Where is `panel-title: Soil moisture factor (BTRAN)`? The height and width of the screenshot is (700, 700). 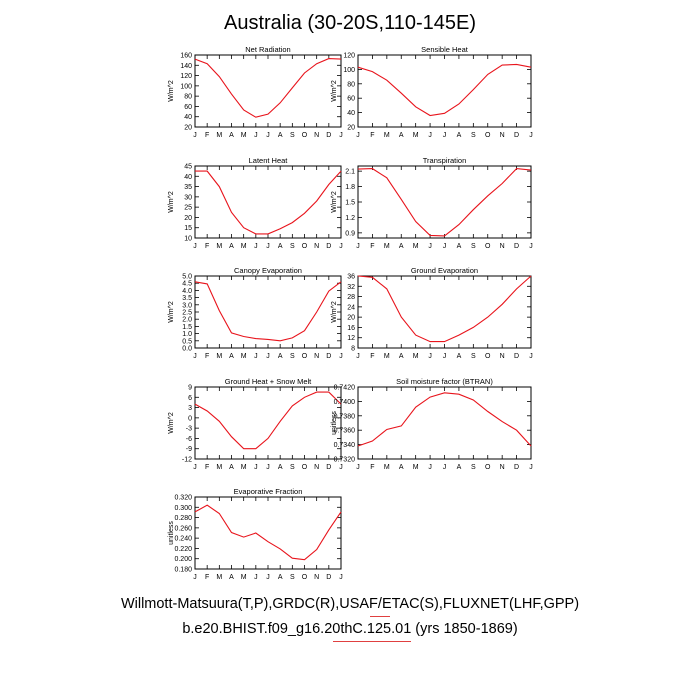
panel-title: Soil moisture factor (BTRAN) is located at coordinates (444, 381).